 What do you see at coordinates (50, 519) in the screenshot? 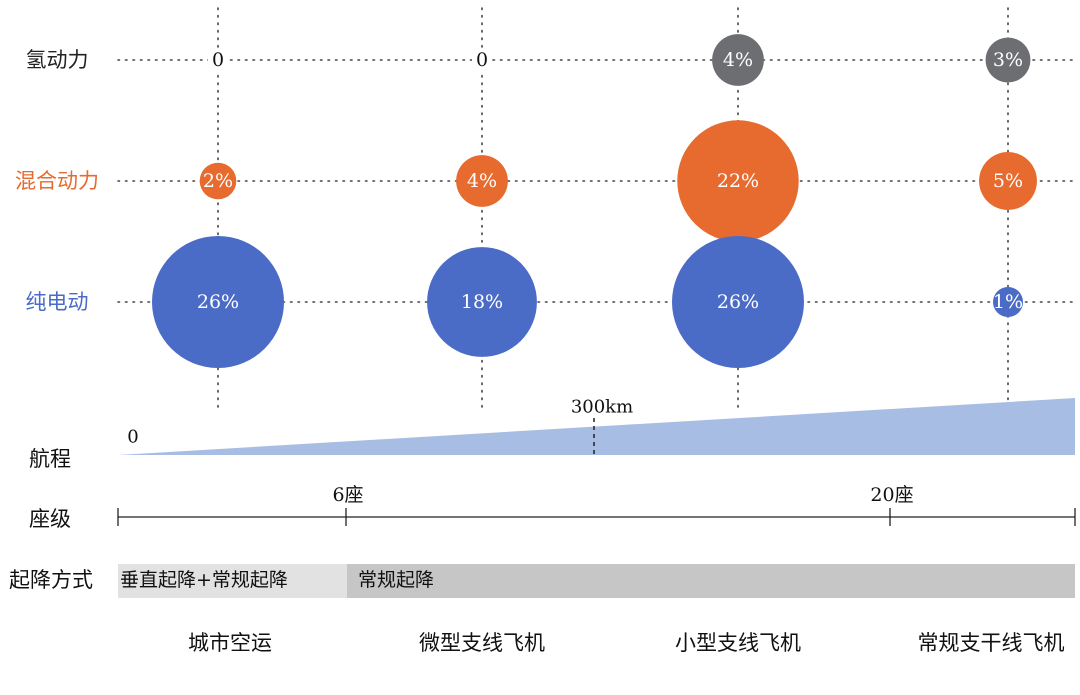
I see `seat-row-label: 座级` at bounding box center [50, 519].